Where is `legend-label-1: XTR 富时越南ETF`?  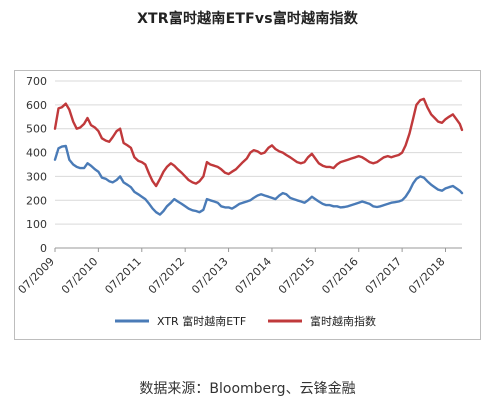 legend-label-1: XTR 富时越南ETF is located at coordinates (201, 321).